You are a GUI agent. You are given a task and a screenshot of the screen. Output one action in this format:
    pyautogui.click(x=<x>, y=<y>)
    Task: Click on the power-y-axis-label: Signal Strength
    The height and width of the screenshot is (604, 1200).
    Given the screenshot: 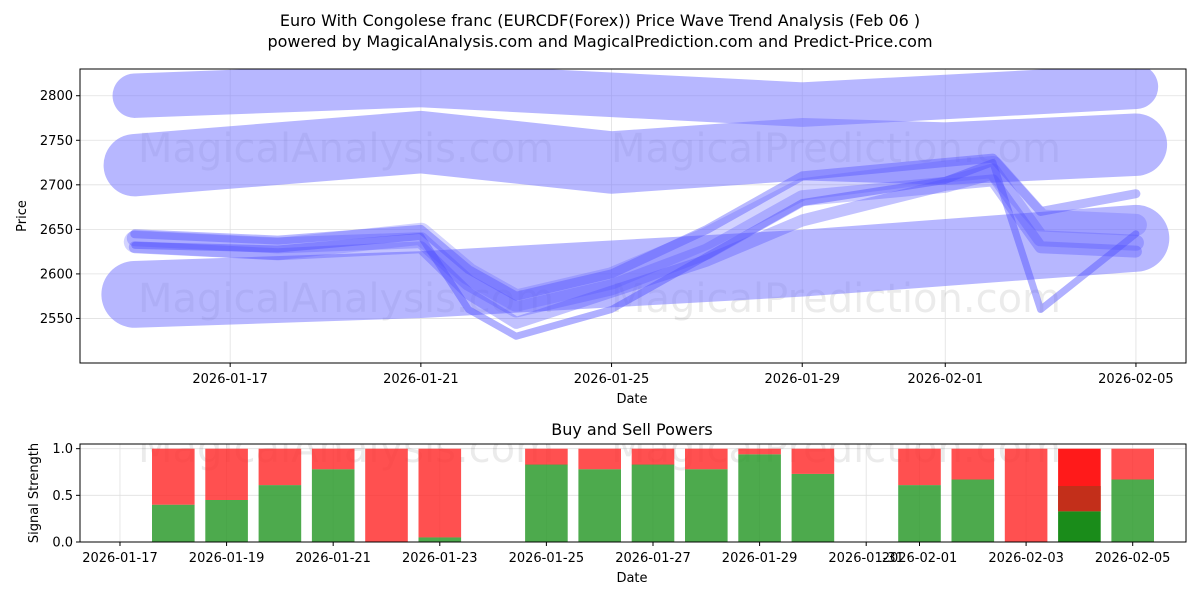 What is the action you would take?
    pyautogui.click(x=34, y=493)
    